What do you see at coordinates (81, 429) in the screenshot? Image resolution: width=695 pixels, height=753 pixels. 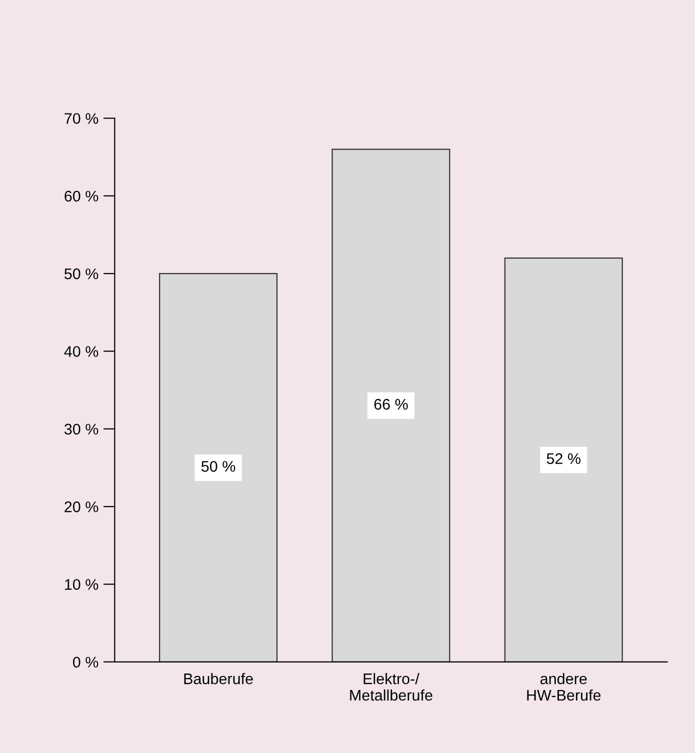 I see `y-tick-label: 30 %` at bounding box center [81, 429].